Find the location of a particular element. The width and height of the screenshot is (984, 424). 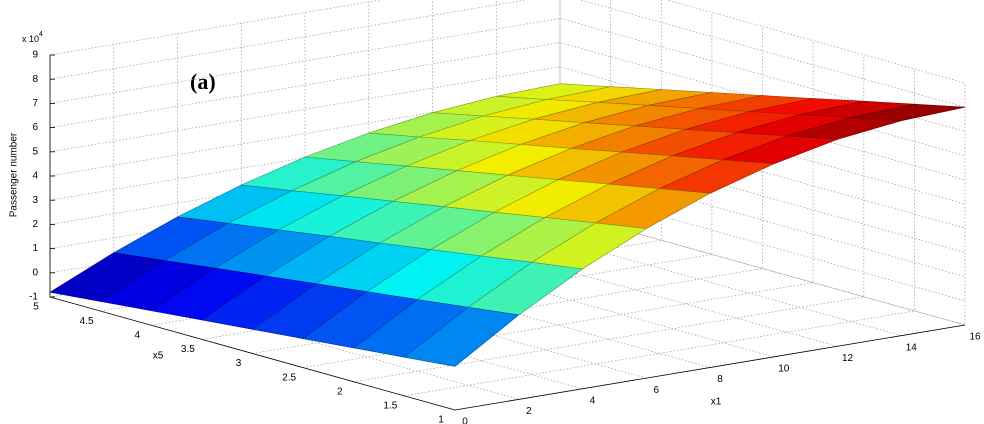

x1-tick-label: 10 is located at coordinates (784, 369).